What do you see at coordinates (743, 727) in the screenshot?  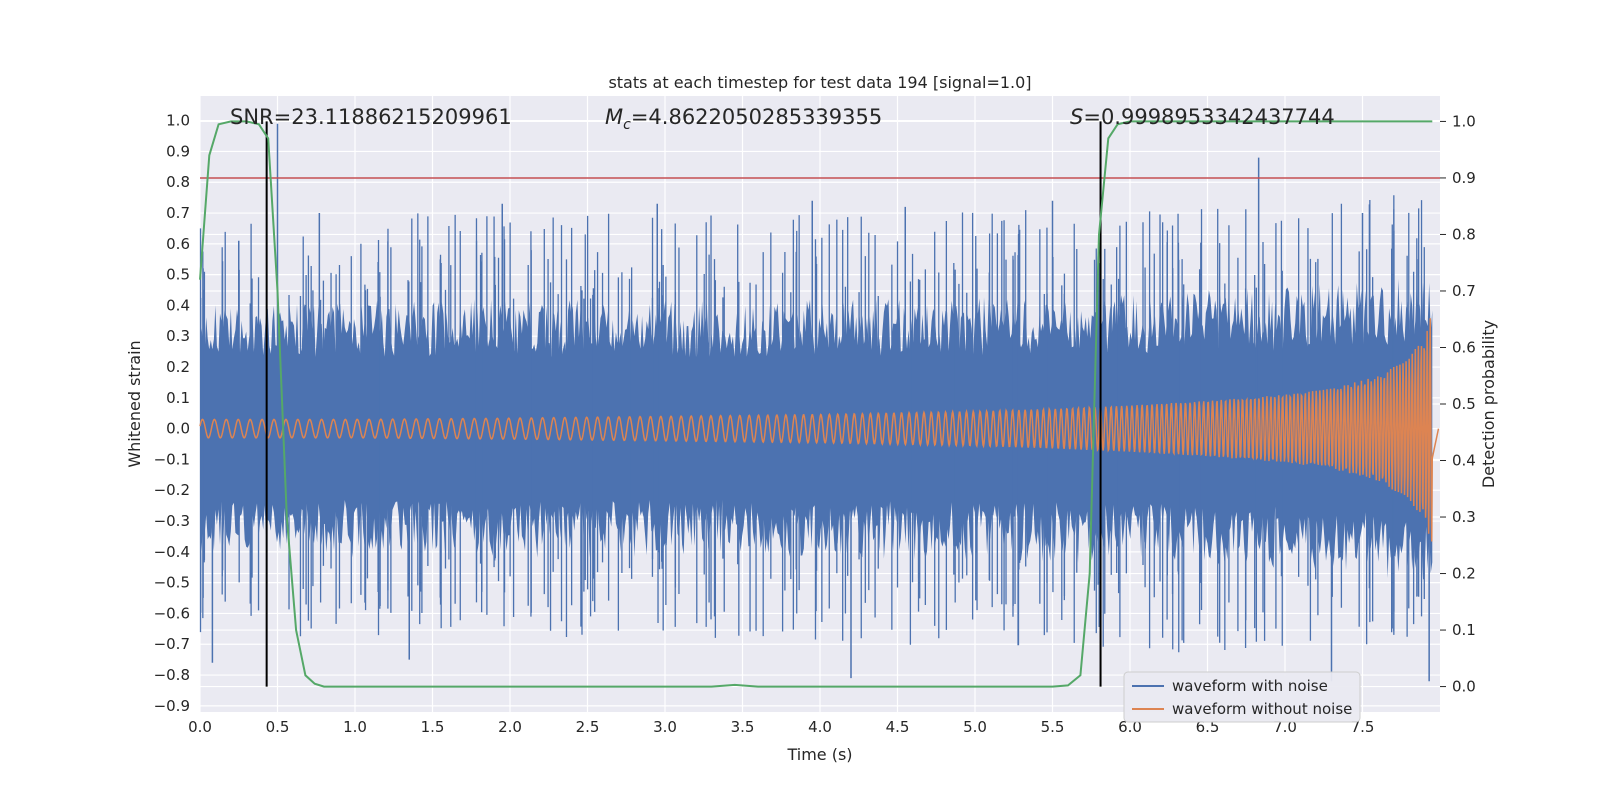 I see `x-tick-label: 3.5` at bounding box center [743, 727].